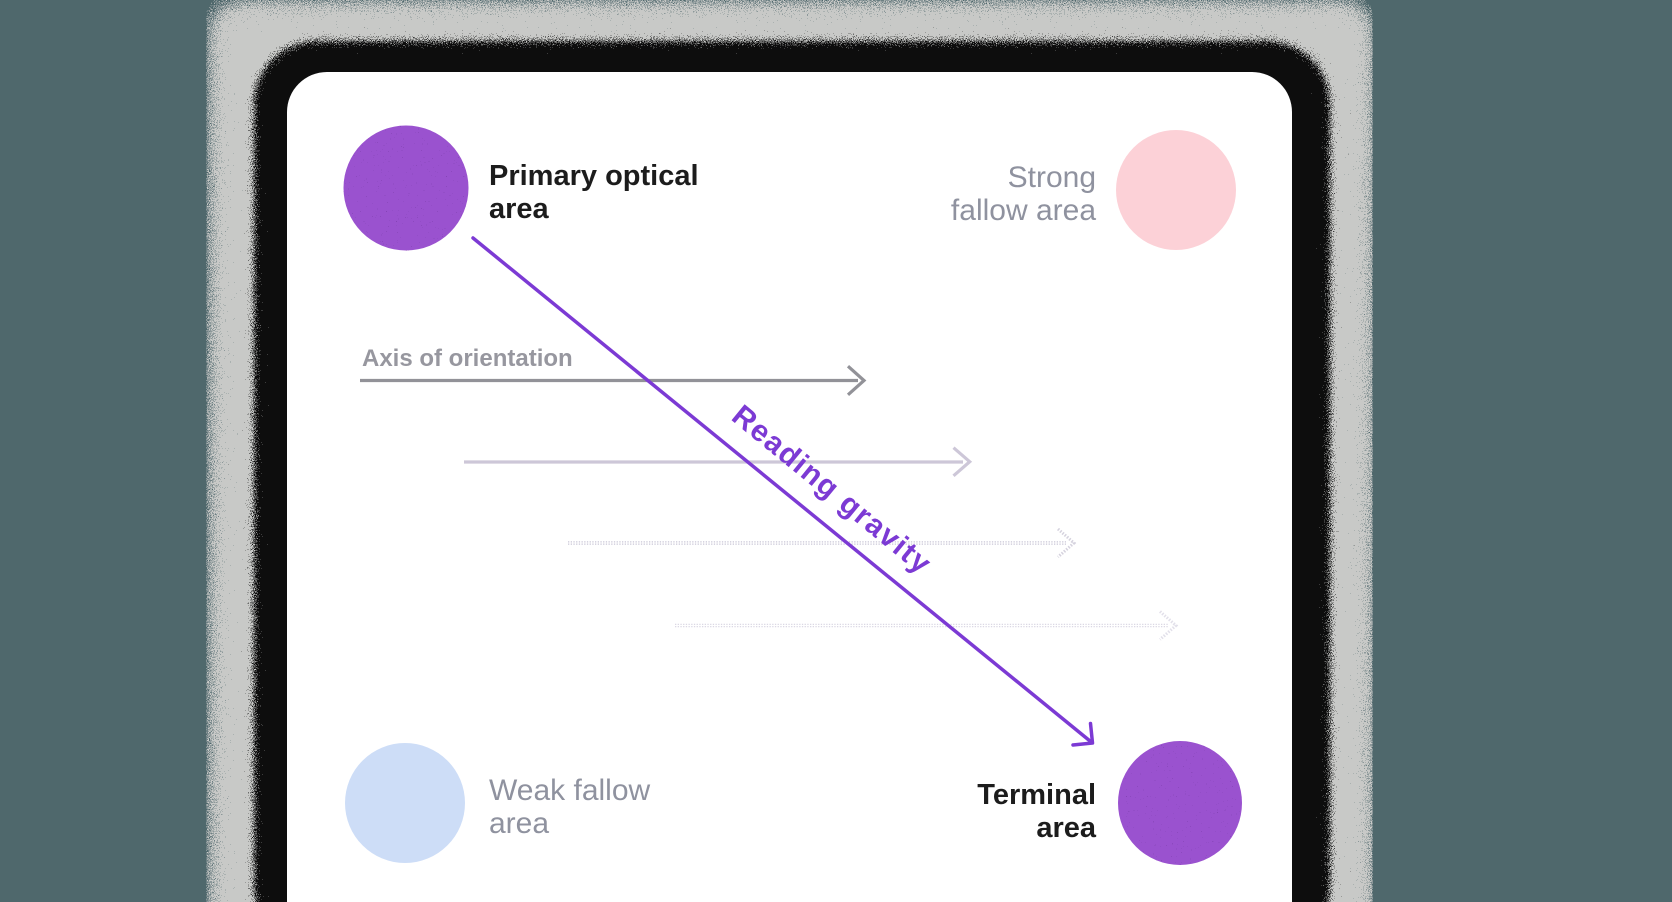 The height and width of the screenshot is (902, 1672). What do you see at coordinates (1036, 795) in the screenshot?
I see `svg-text: Terminal` at bounding box center [1036, 795].